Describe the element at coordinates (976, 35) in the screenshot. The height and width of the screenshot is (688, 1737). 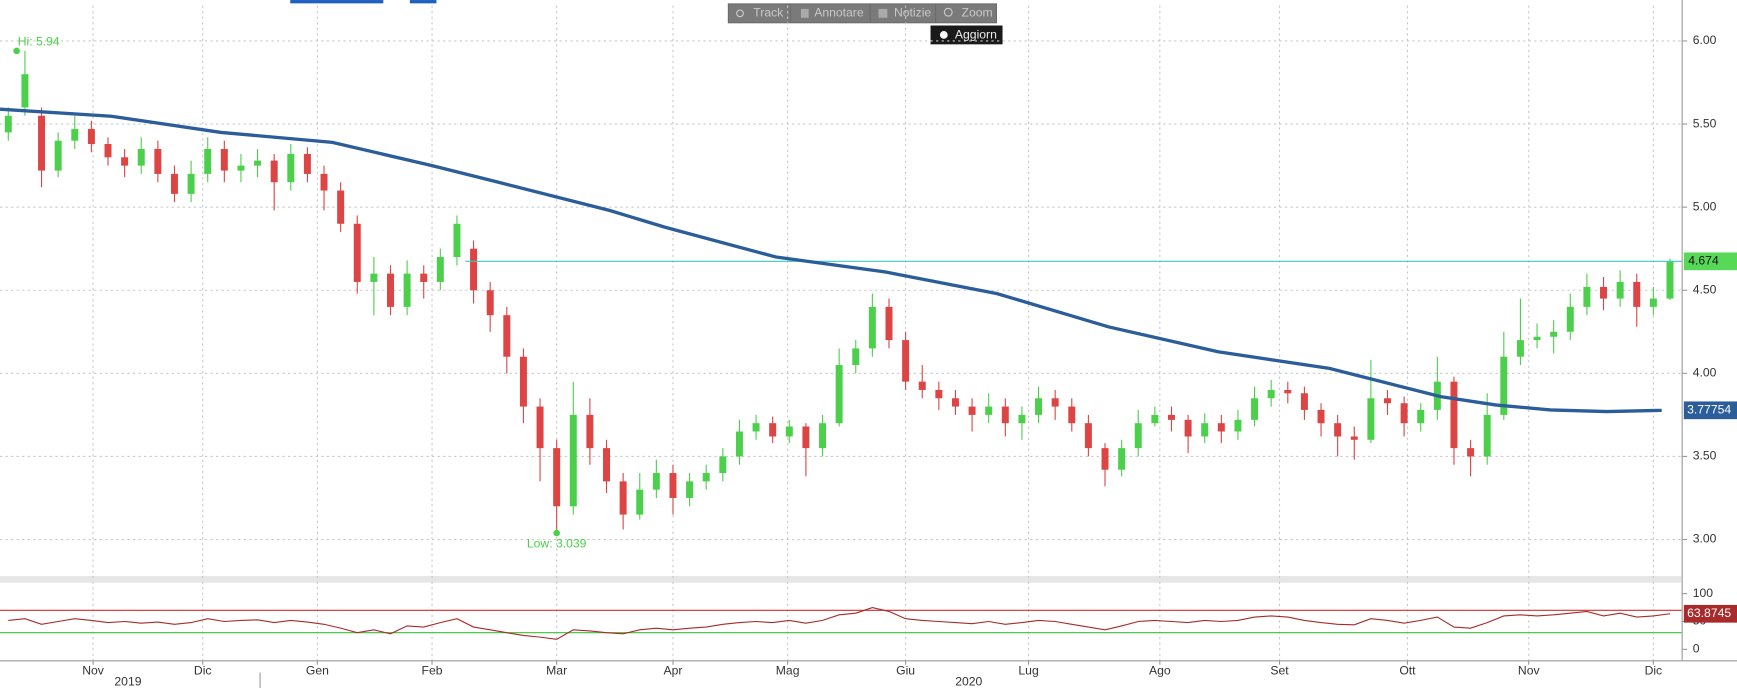
I see `update-label: Aggiorn` at that location.